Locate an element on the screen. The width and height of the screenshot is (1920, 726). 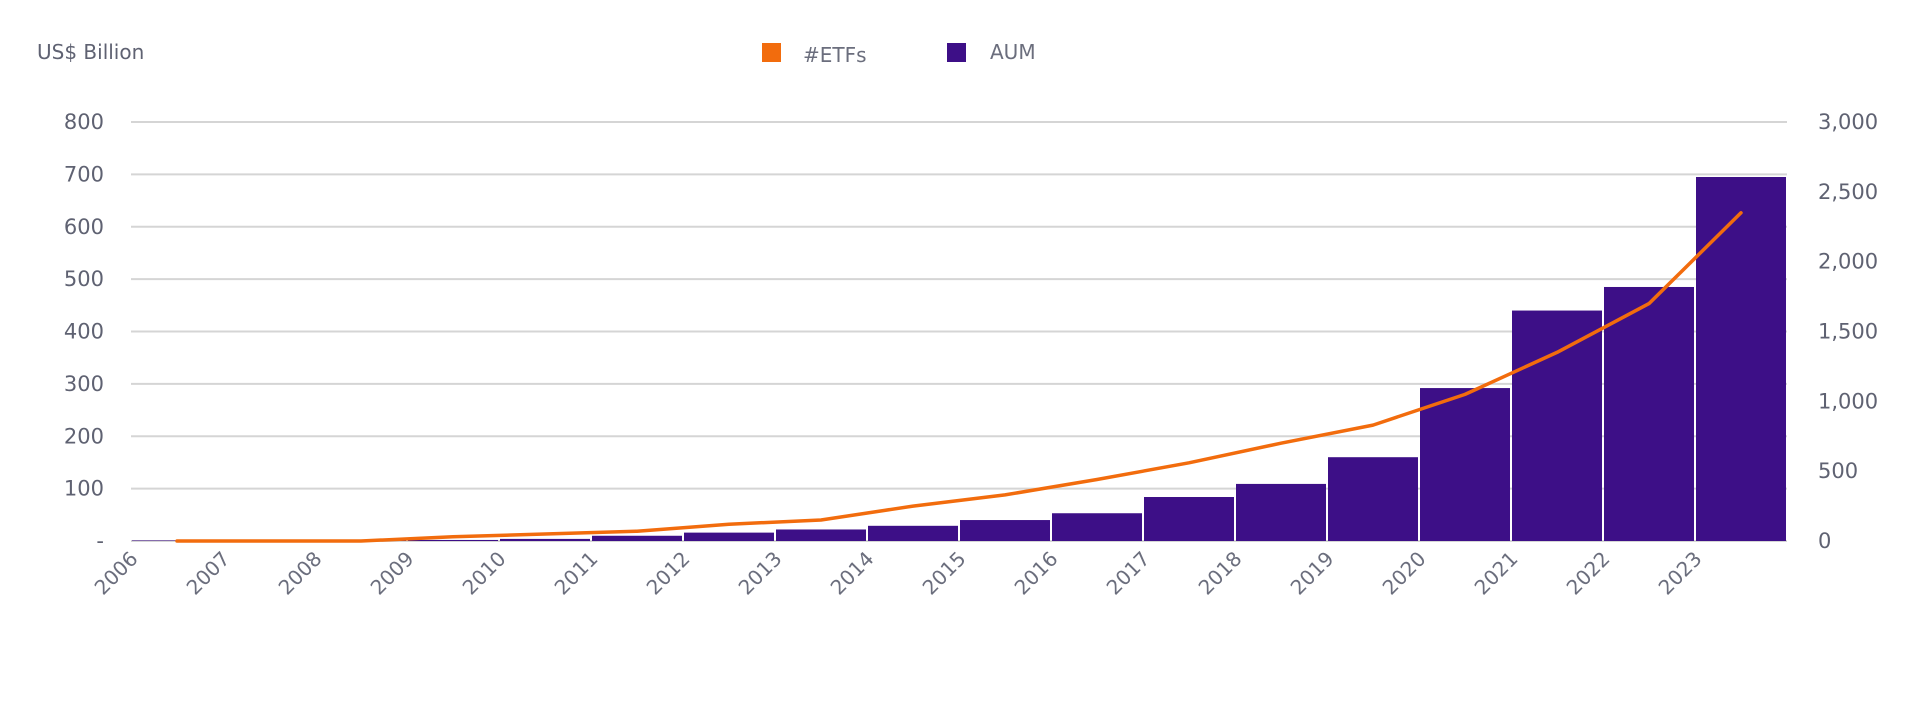
bar-aum-2020 is located at coordinates (1465, 464).